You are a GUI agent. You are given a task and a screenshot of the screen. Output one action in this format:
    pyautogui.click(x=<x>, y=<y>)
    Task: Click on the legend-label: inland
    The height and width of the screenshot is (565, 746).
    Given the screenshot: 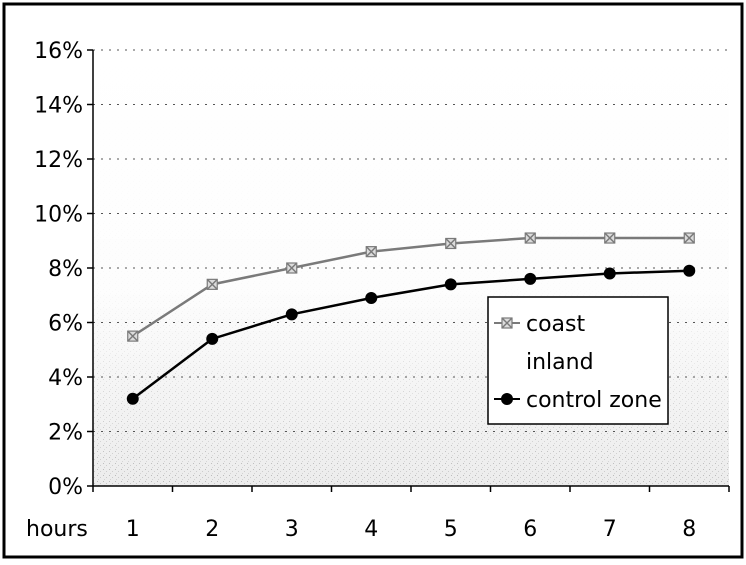 What is the action you would take?
    pyautogui.click(x=560, y=362)
    